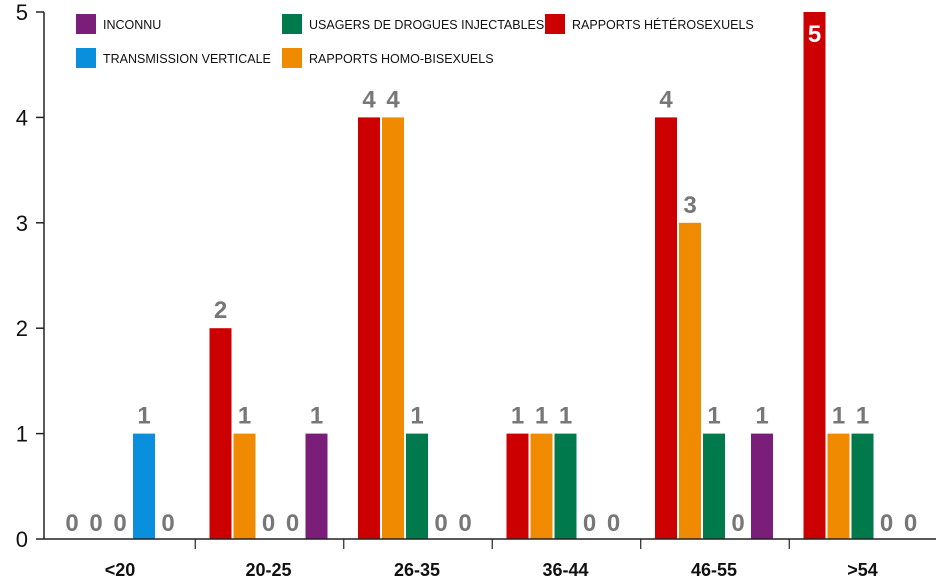 The width and height of the screenshot is (938, 584). Describe the element at coordinates (132, 25) in the screenshot. I see `legend-label: INCONNU` at that location.